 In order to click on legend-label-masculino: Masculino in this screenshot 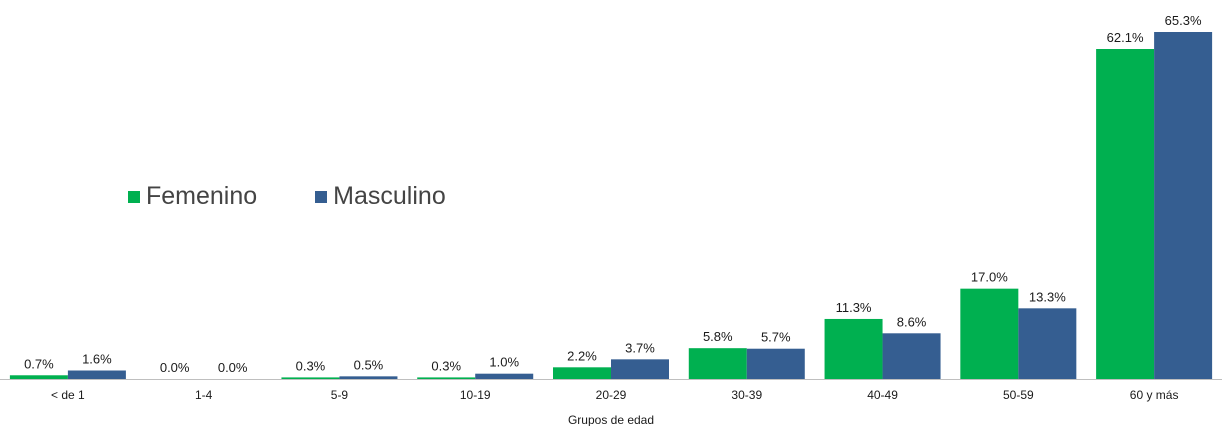, I will do `click(389, 196)`.